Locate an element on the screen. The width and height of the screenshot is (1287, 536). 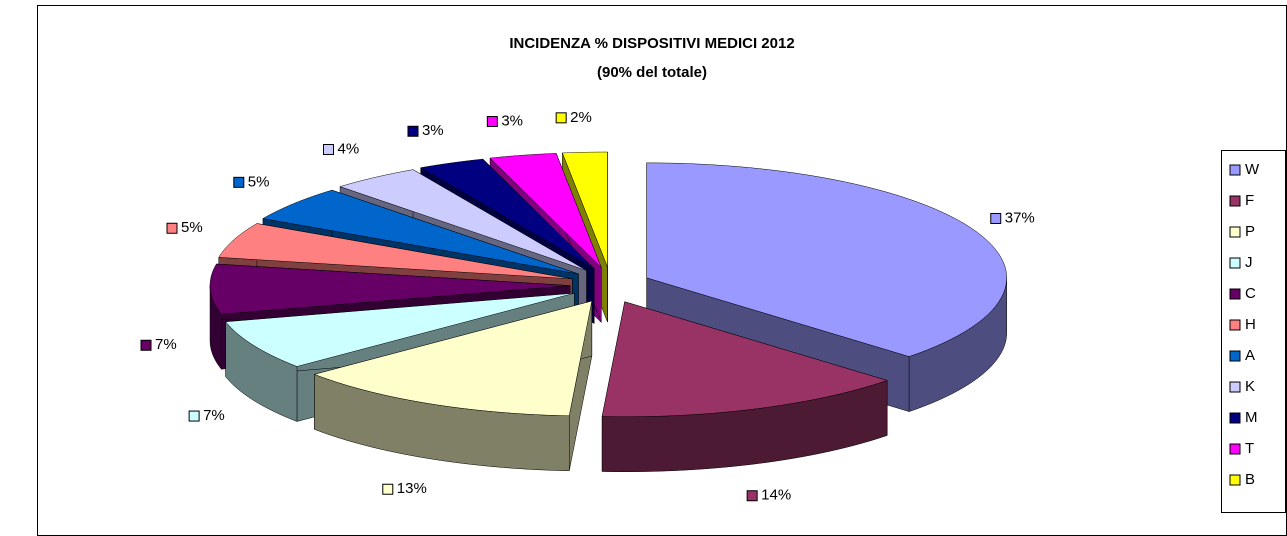
legend-label: B is located at coordinates (1250, 479).